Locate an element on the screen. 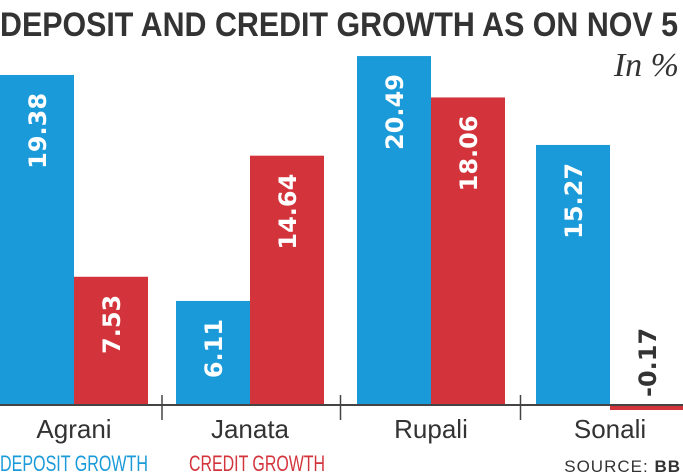 Image resolution: width=683 pixels, height=474 pixels. source-note: SOURCE: BB is located at coordinates (622, 465).